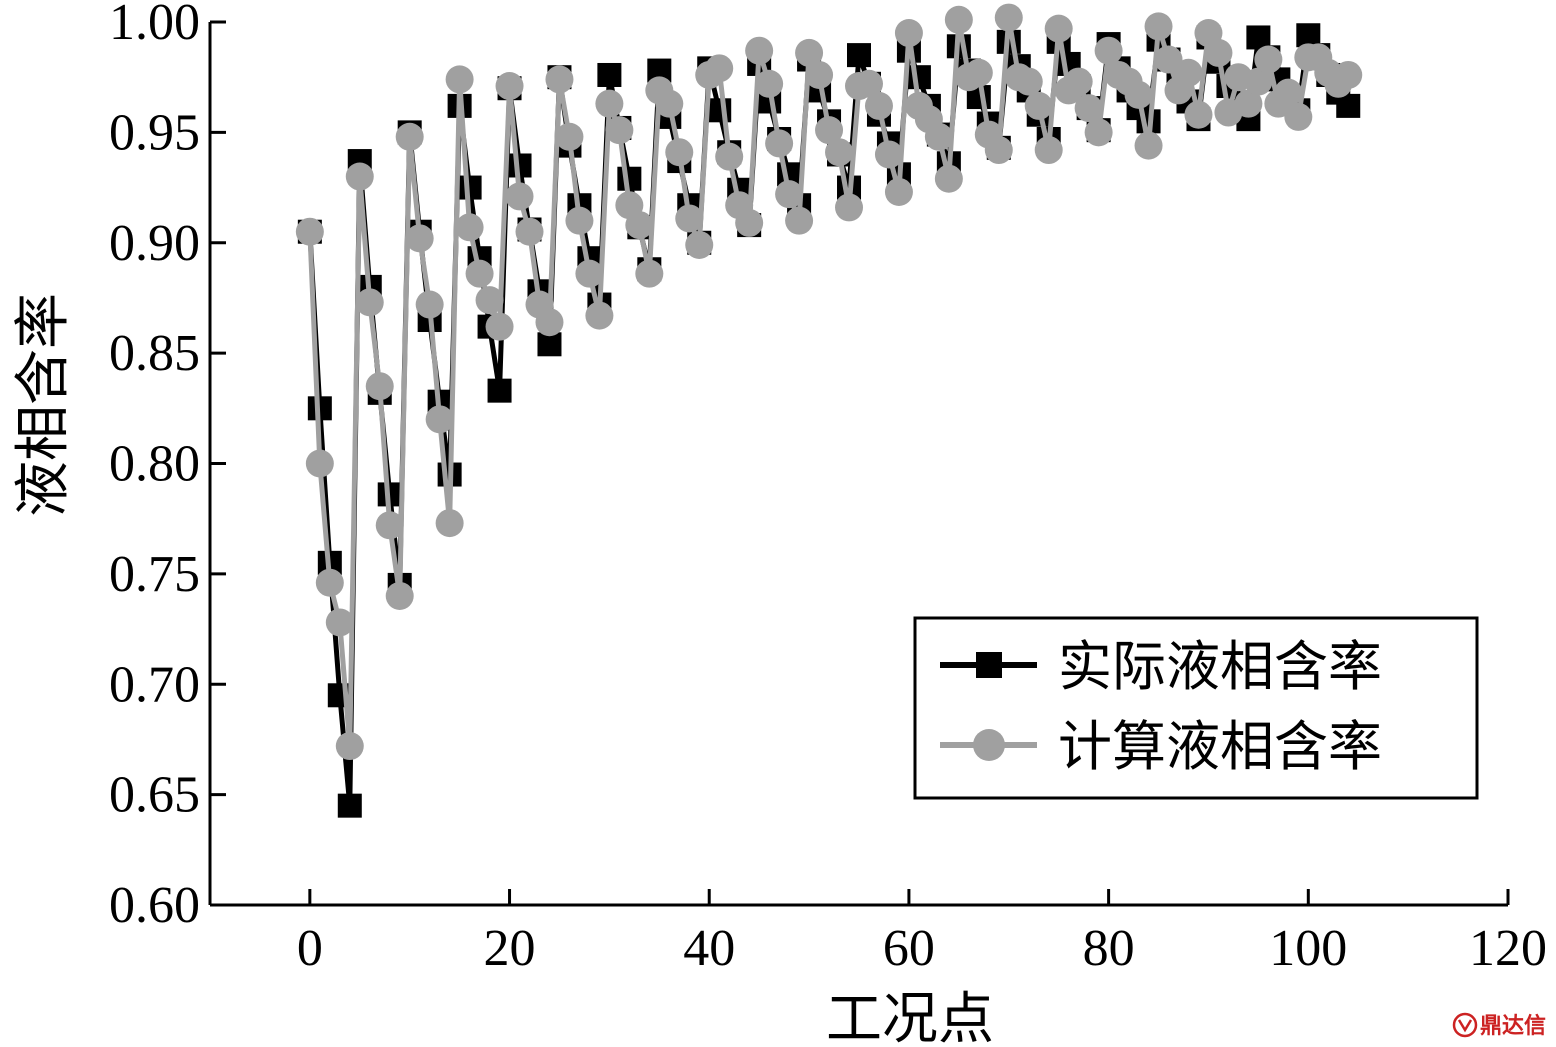  Describe the element at coordinates (154, 25) in the screenshot. I see `y-tick-label: 1.00` at that location.